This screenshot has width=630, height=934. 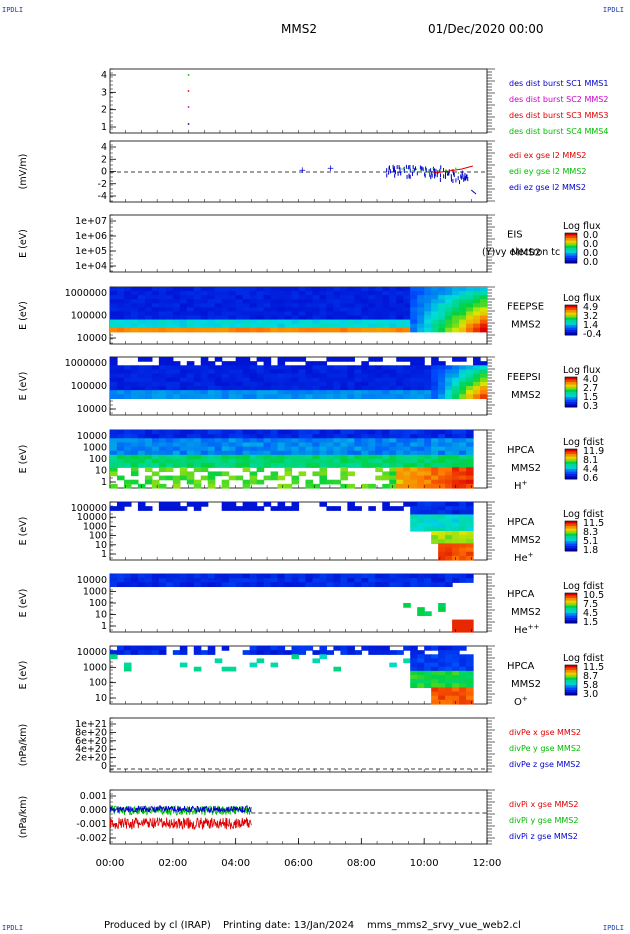 What do you see at coordinates (571, 464) in the screenshot?
I see `colorbar-frame` at bounding box center [571, 464].